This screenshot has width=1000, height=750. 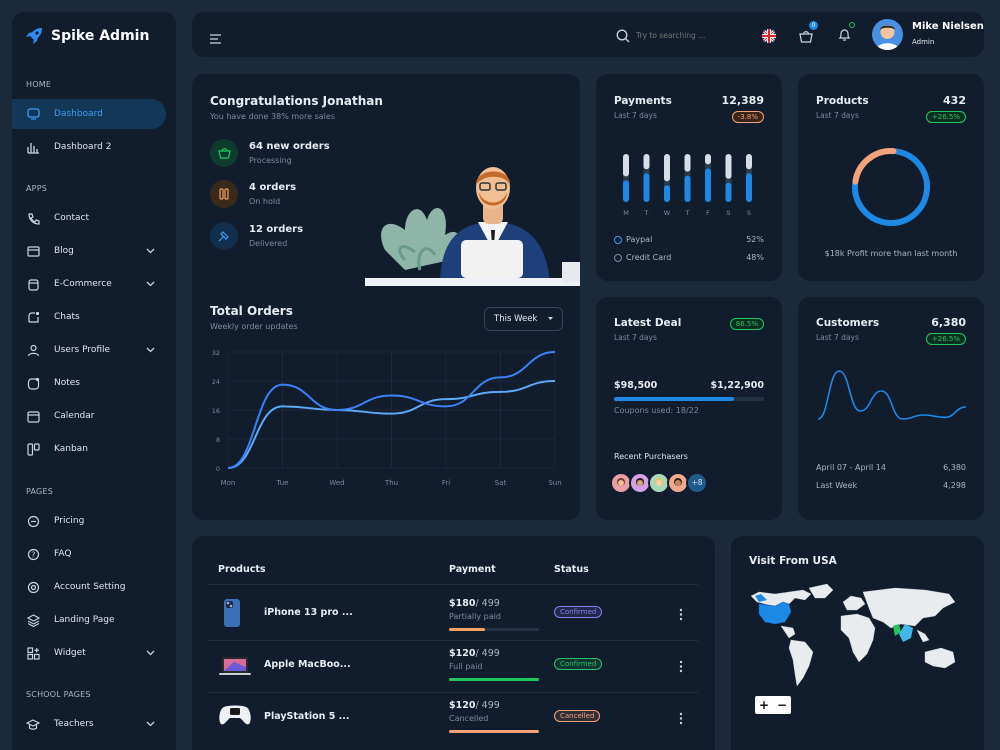 I want to click on stat-value: 64 new orders, so click(x=289, y=146).